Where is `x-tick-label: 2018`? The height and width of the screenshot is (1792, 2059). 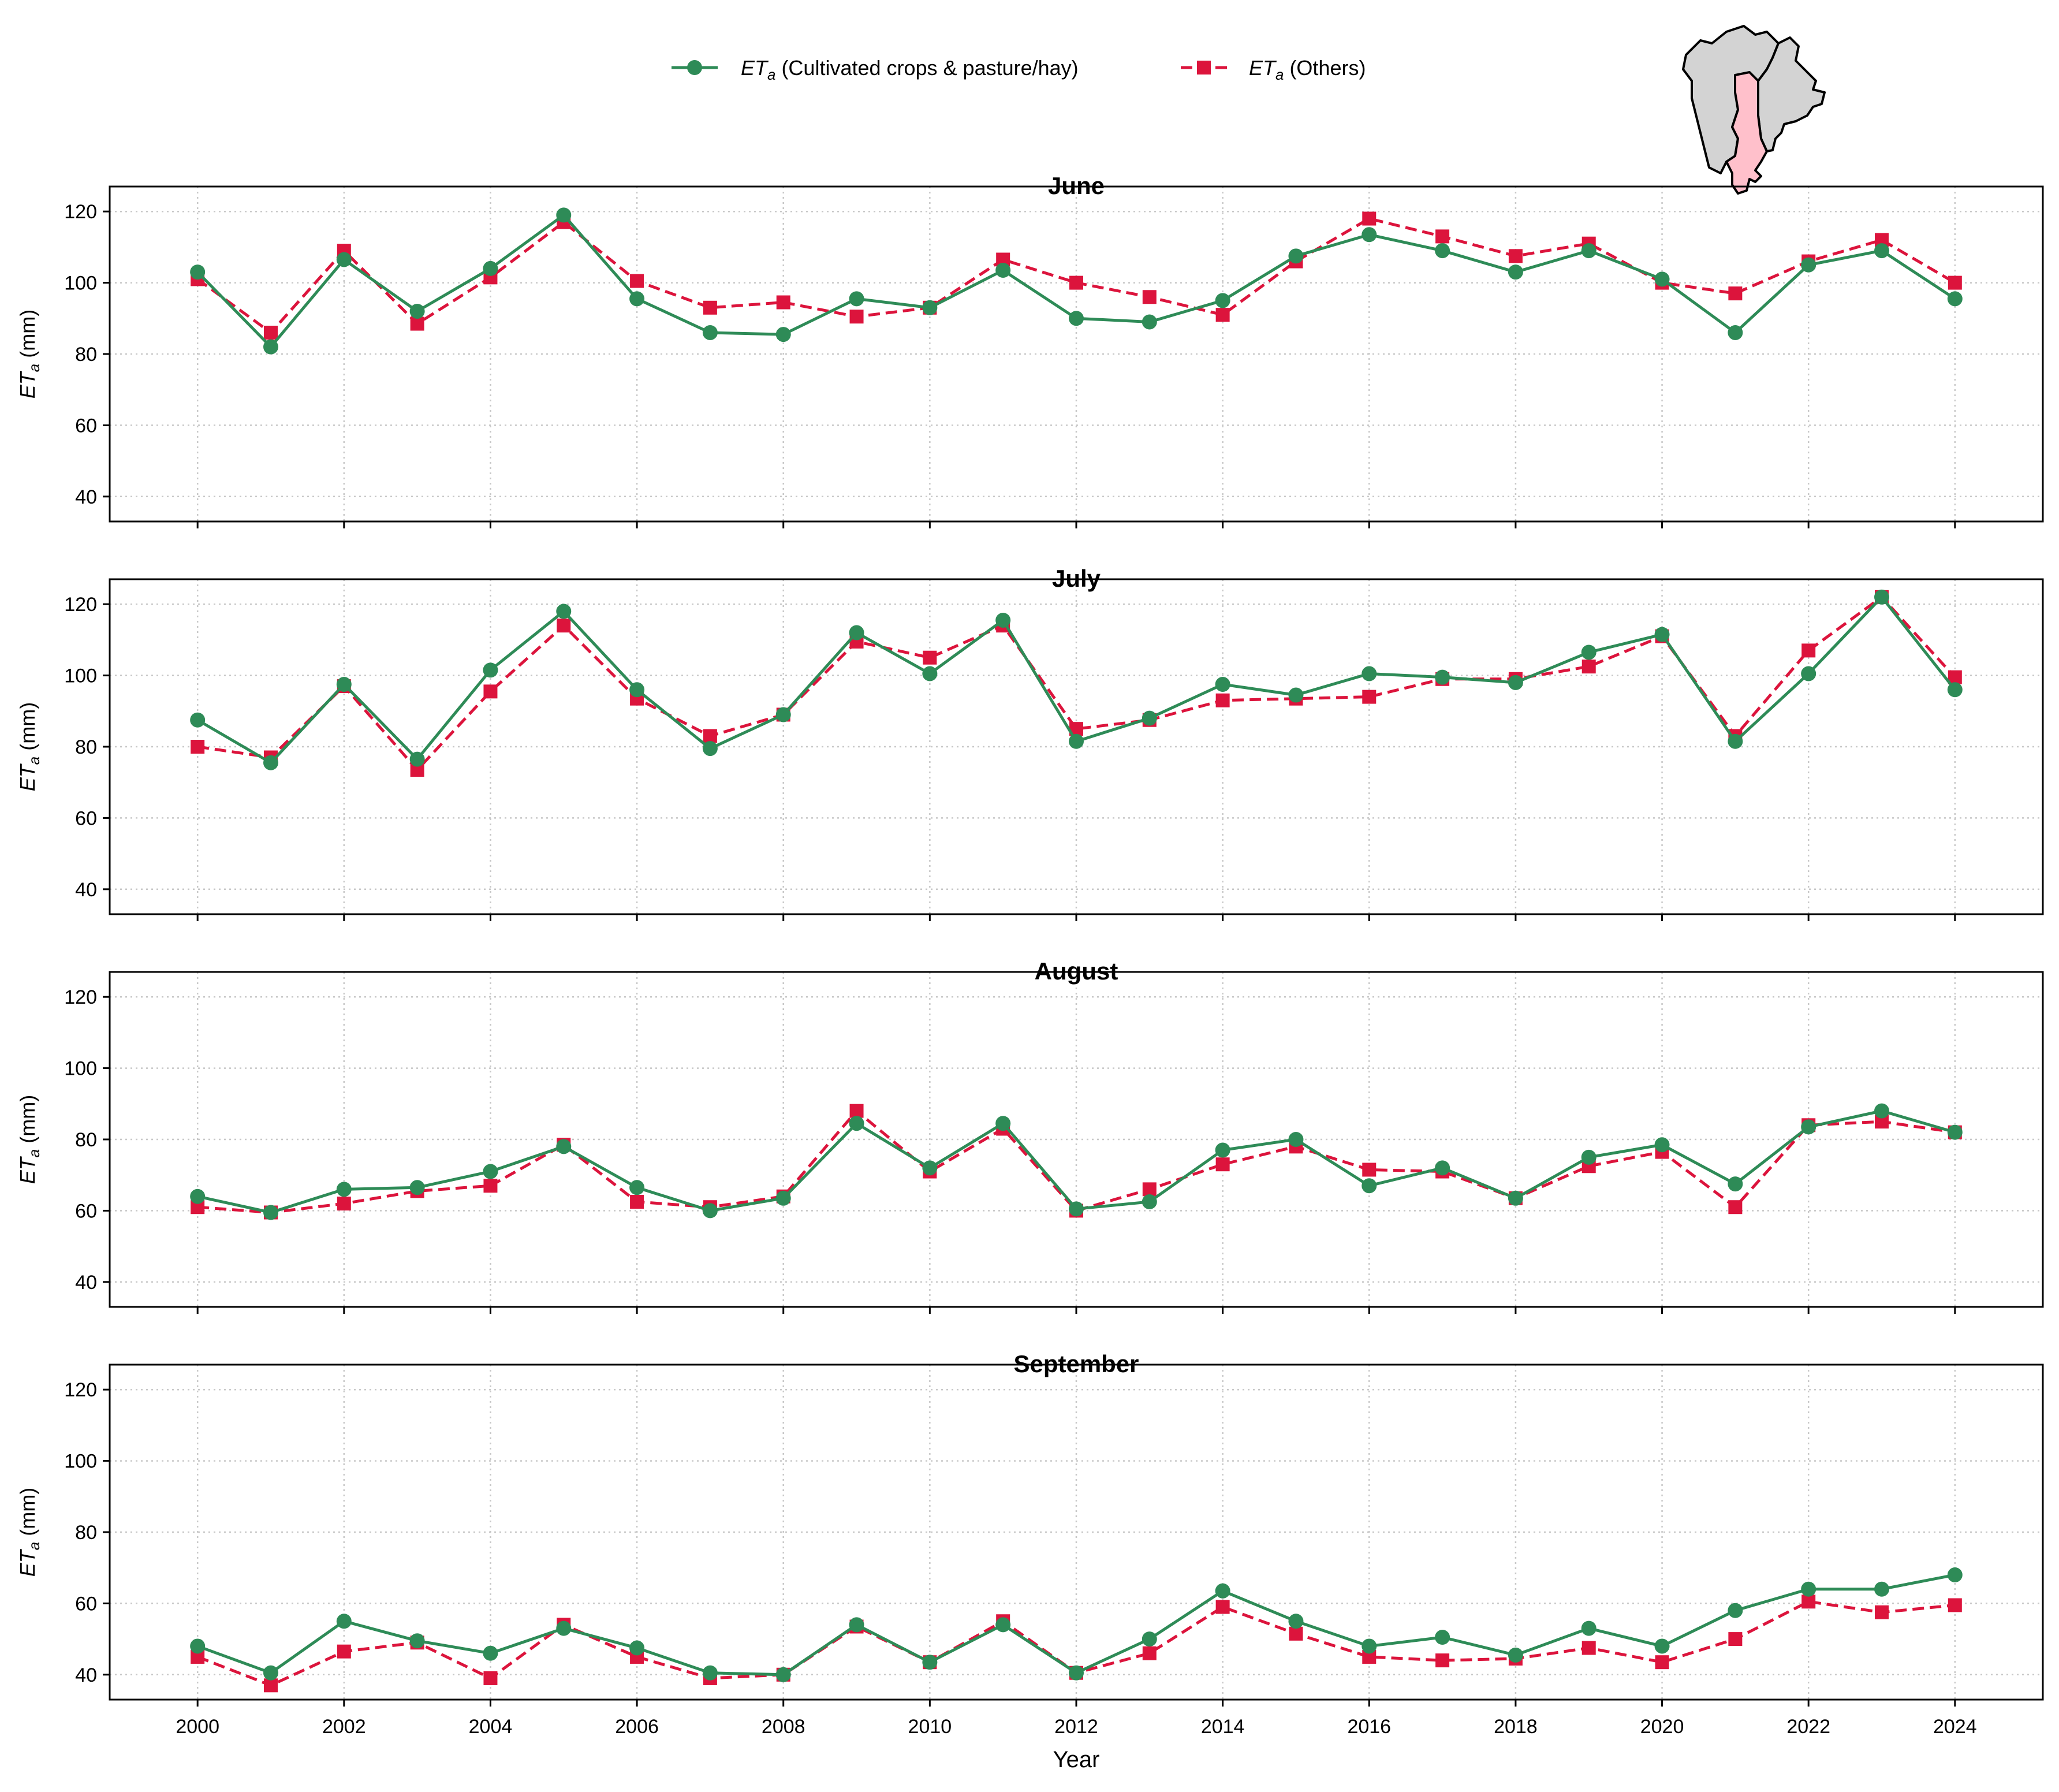 x-tick-label: 2018 is located at coordinates (1516, 1727).